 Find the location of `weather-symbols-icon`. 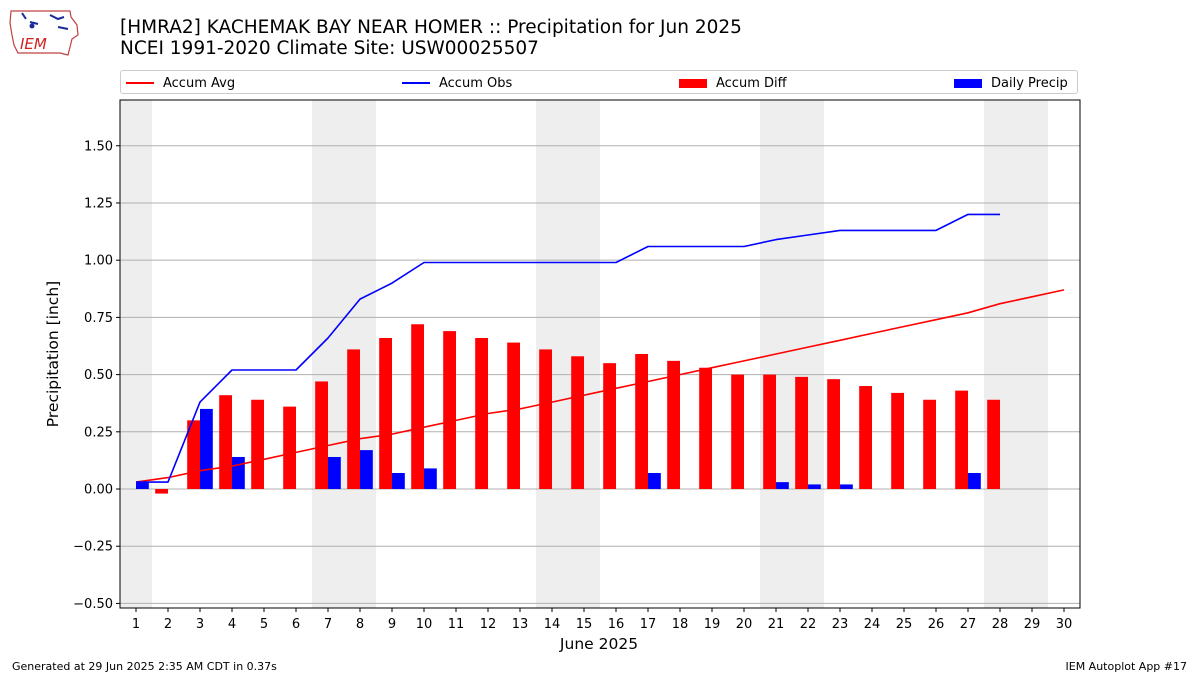

weather-symbols-icon is located at coordinates (45, 21).